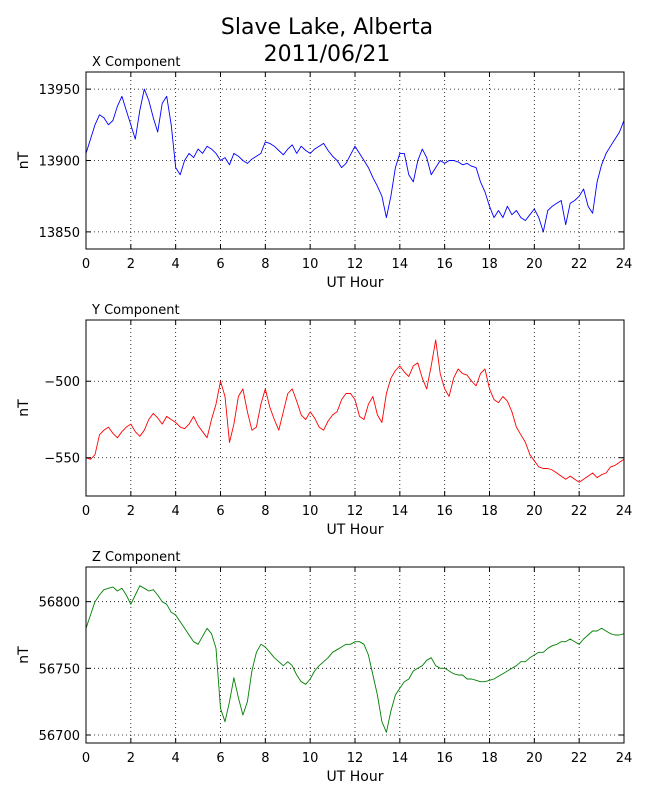  I want to click on panel-title: Y Component, so click(135, 310).